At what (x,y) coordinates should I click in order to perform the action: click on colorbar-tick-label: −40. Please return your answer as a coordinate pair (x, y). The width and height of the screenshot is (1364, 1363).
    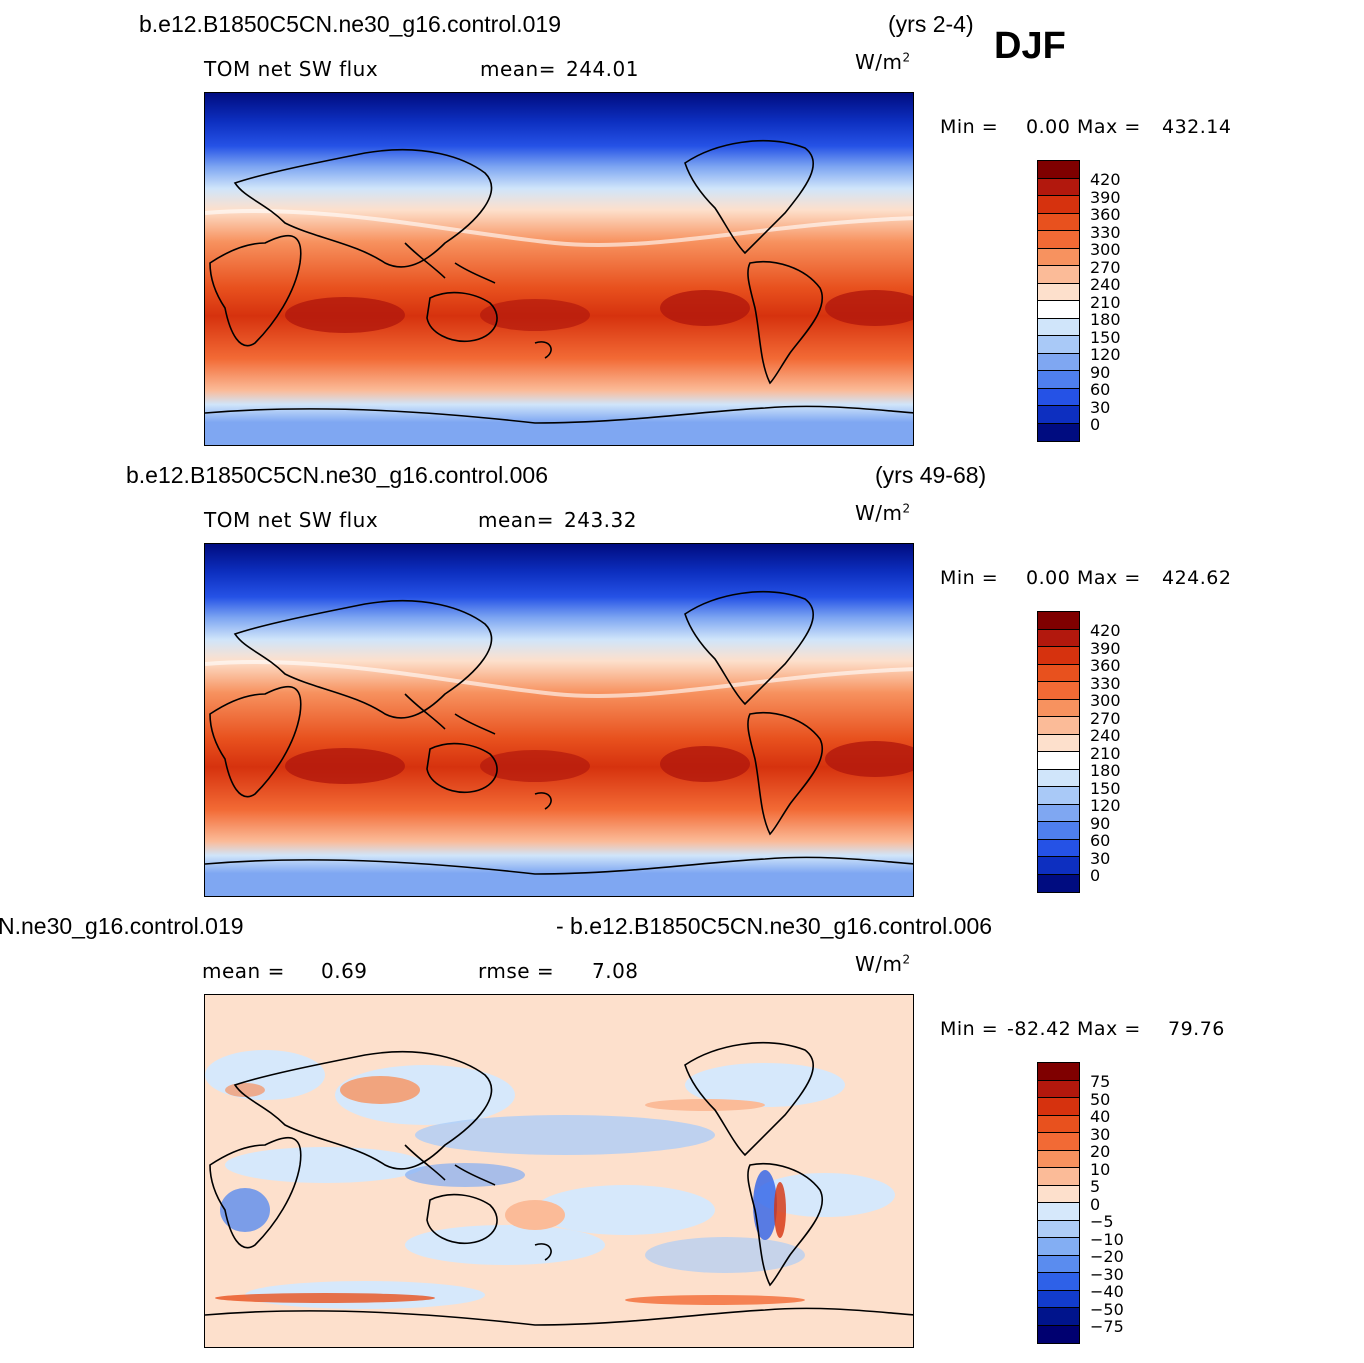
    Looking at the image, I should click on (1107, 1291).